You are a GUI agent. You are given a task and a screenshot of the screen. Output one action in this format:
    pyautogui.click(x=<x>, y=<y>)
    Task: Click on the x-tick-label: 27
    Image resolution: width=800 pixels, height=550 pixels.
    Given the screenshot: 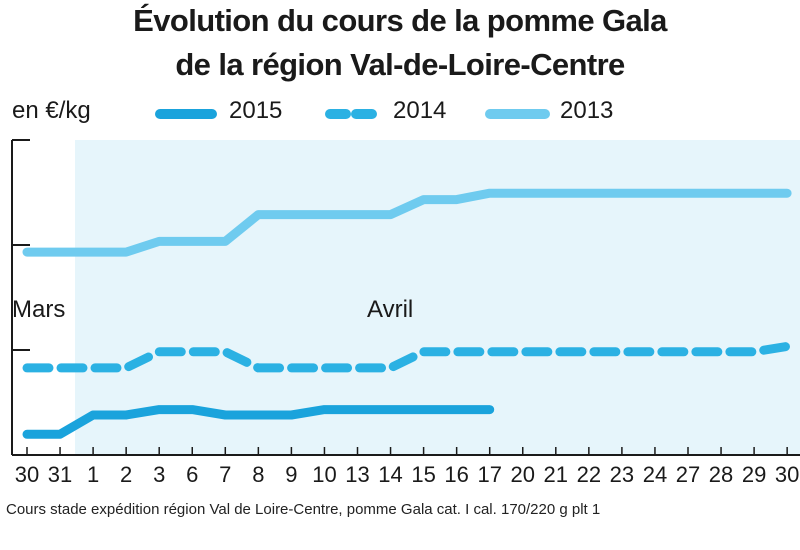 What is the action you would take?
    pyautogui.click(x=688, y=474)
    